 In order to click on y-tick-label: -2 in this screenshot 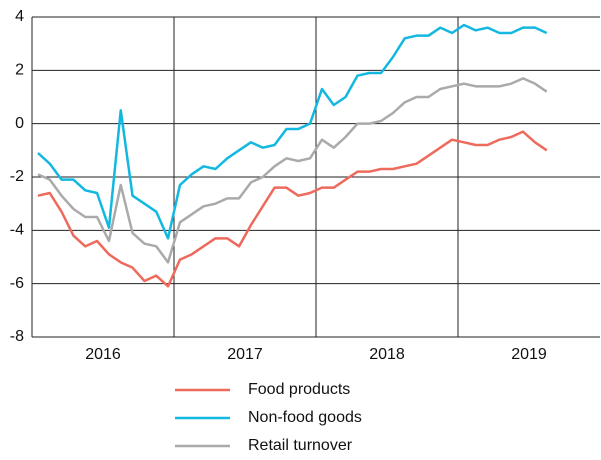, I will do `click(17, 176)`.